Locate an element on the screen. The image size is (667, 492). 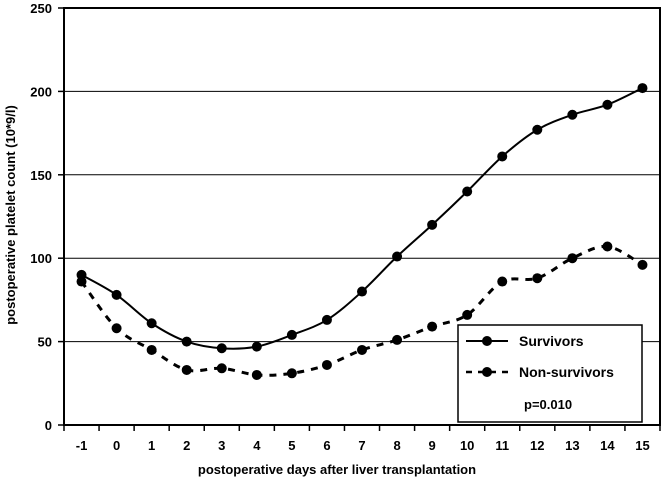
x-tick-label: 14 is located at coordinates (607, 445).